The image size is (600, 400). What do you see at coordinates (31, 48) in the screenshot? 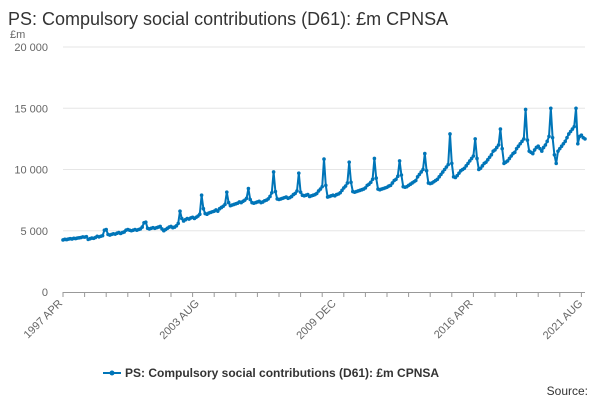
I see `y-tick-label: 20 000` at bounding box center [31, 48].